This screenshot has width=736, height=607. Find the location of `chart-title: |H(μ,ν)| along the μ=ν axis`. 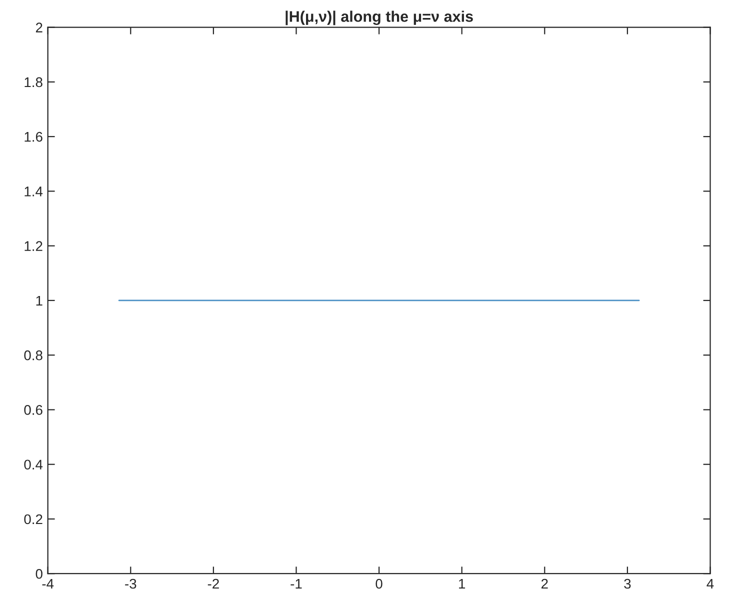

chart-title: |H(μ,ν)| along the μ=ν axis is located at coordinates (379, 18).